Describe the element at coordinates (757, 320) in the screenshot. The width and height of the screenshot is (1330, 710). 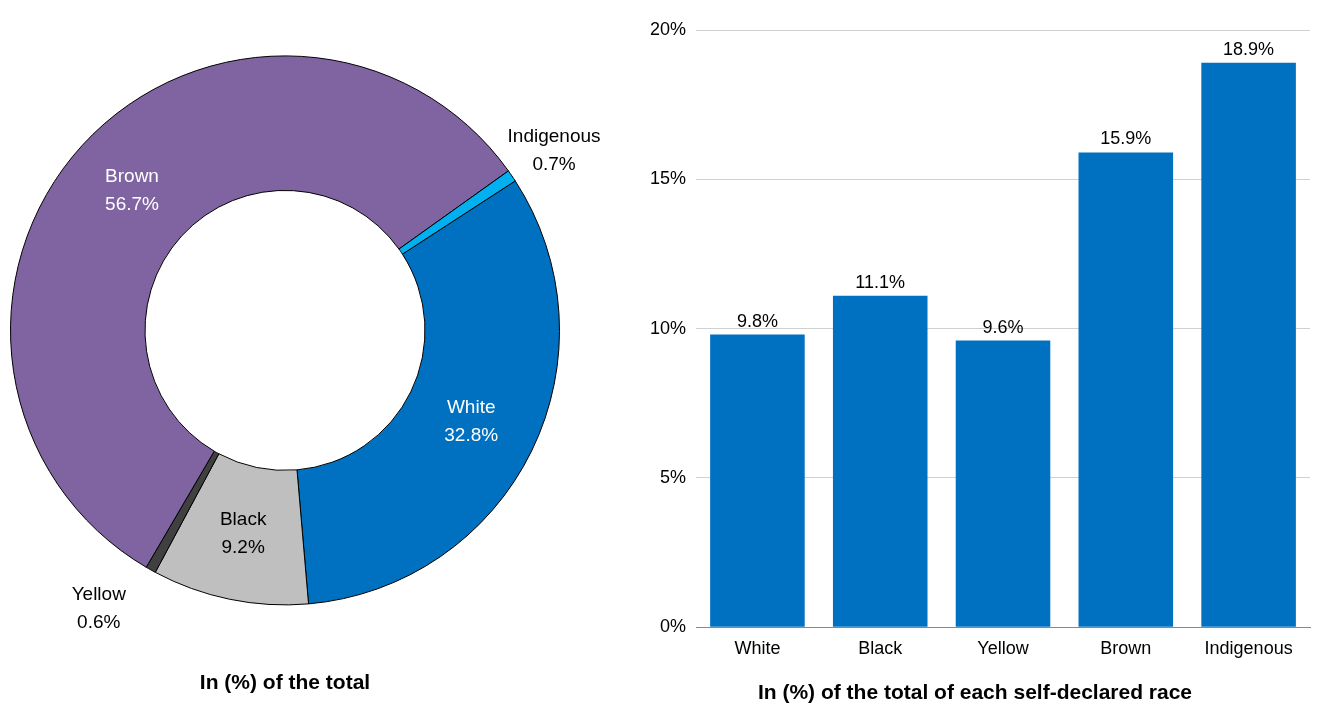
I see `data-label: 9.8%` at that location.